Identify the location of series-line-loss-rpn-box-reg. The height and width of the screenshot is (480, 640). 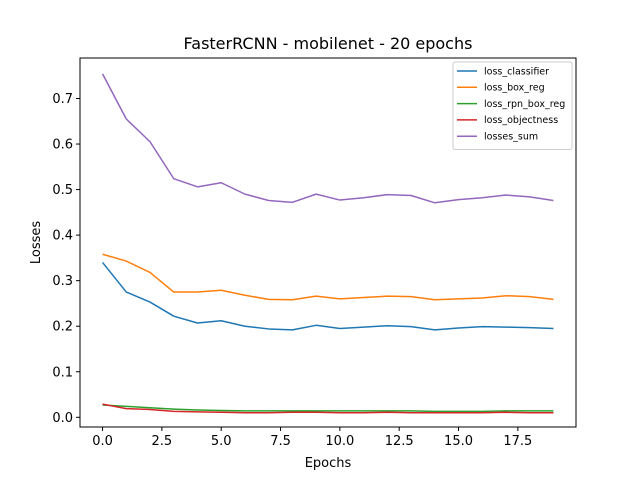
(328, 408).